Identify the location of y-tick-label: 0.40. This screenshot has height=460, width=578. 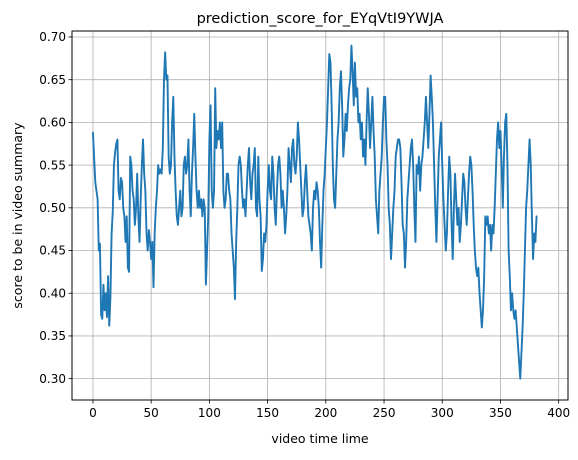
(52, 293).